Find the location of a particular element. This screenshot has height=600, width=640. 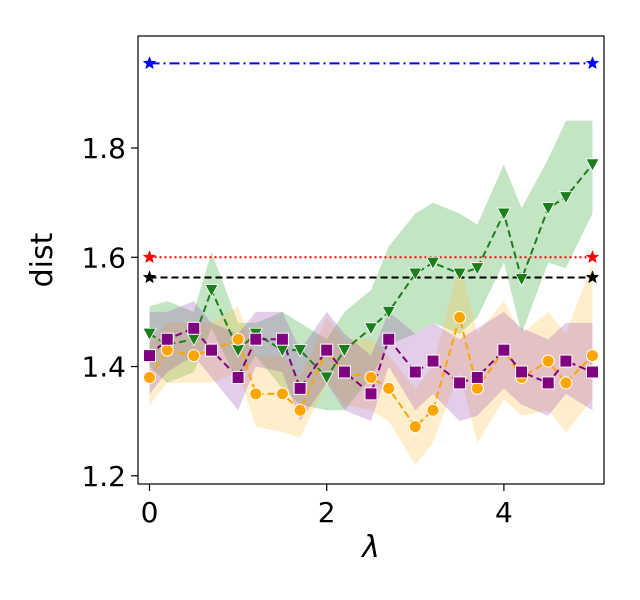

y-axis: 1.2 1.4 1.6 1.8 is located at coordinates (109, 312).